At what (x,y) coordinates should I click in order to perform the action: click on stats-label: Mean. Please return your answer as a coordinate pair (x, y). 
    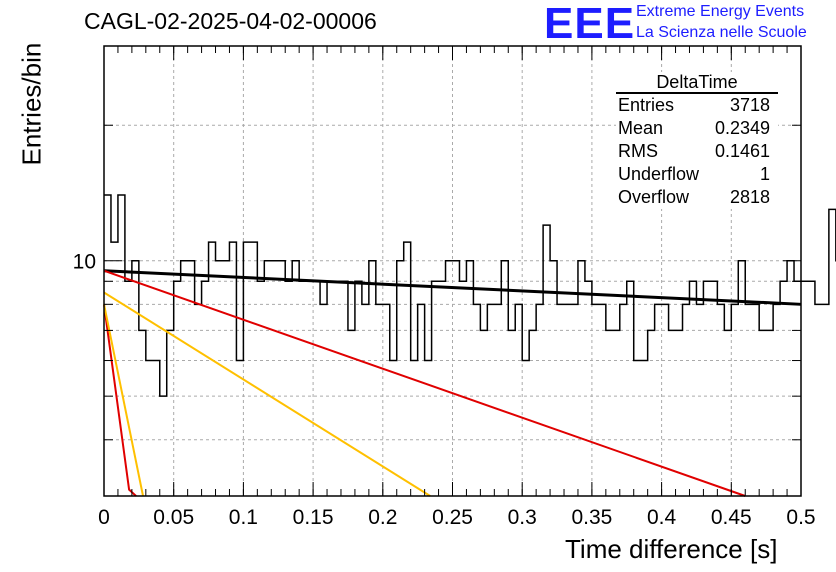
    Looking at the image, I should click on (641, 128).